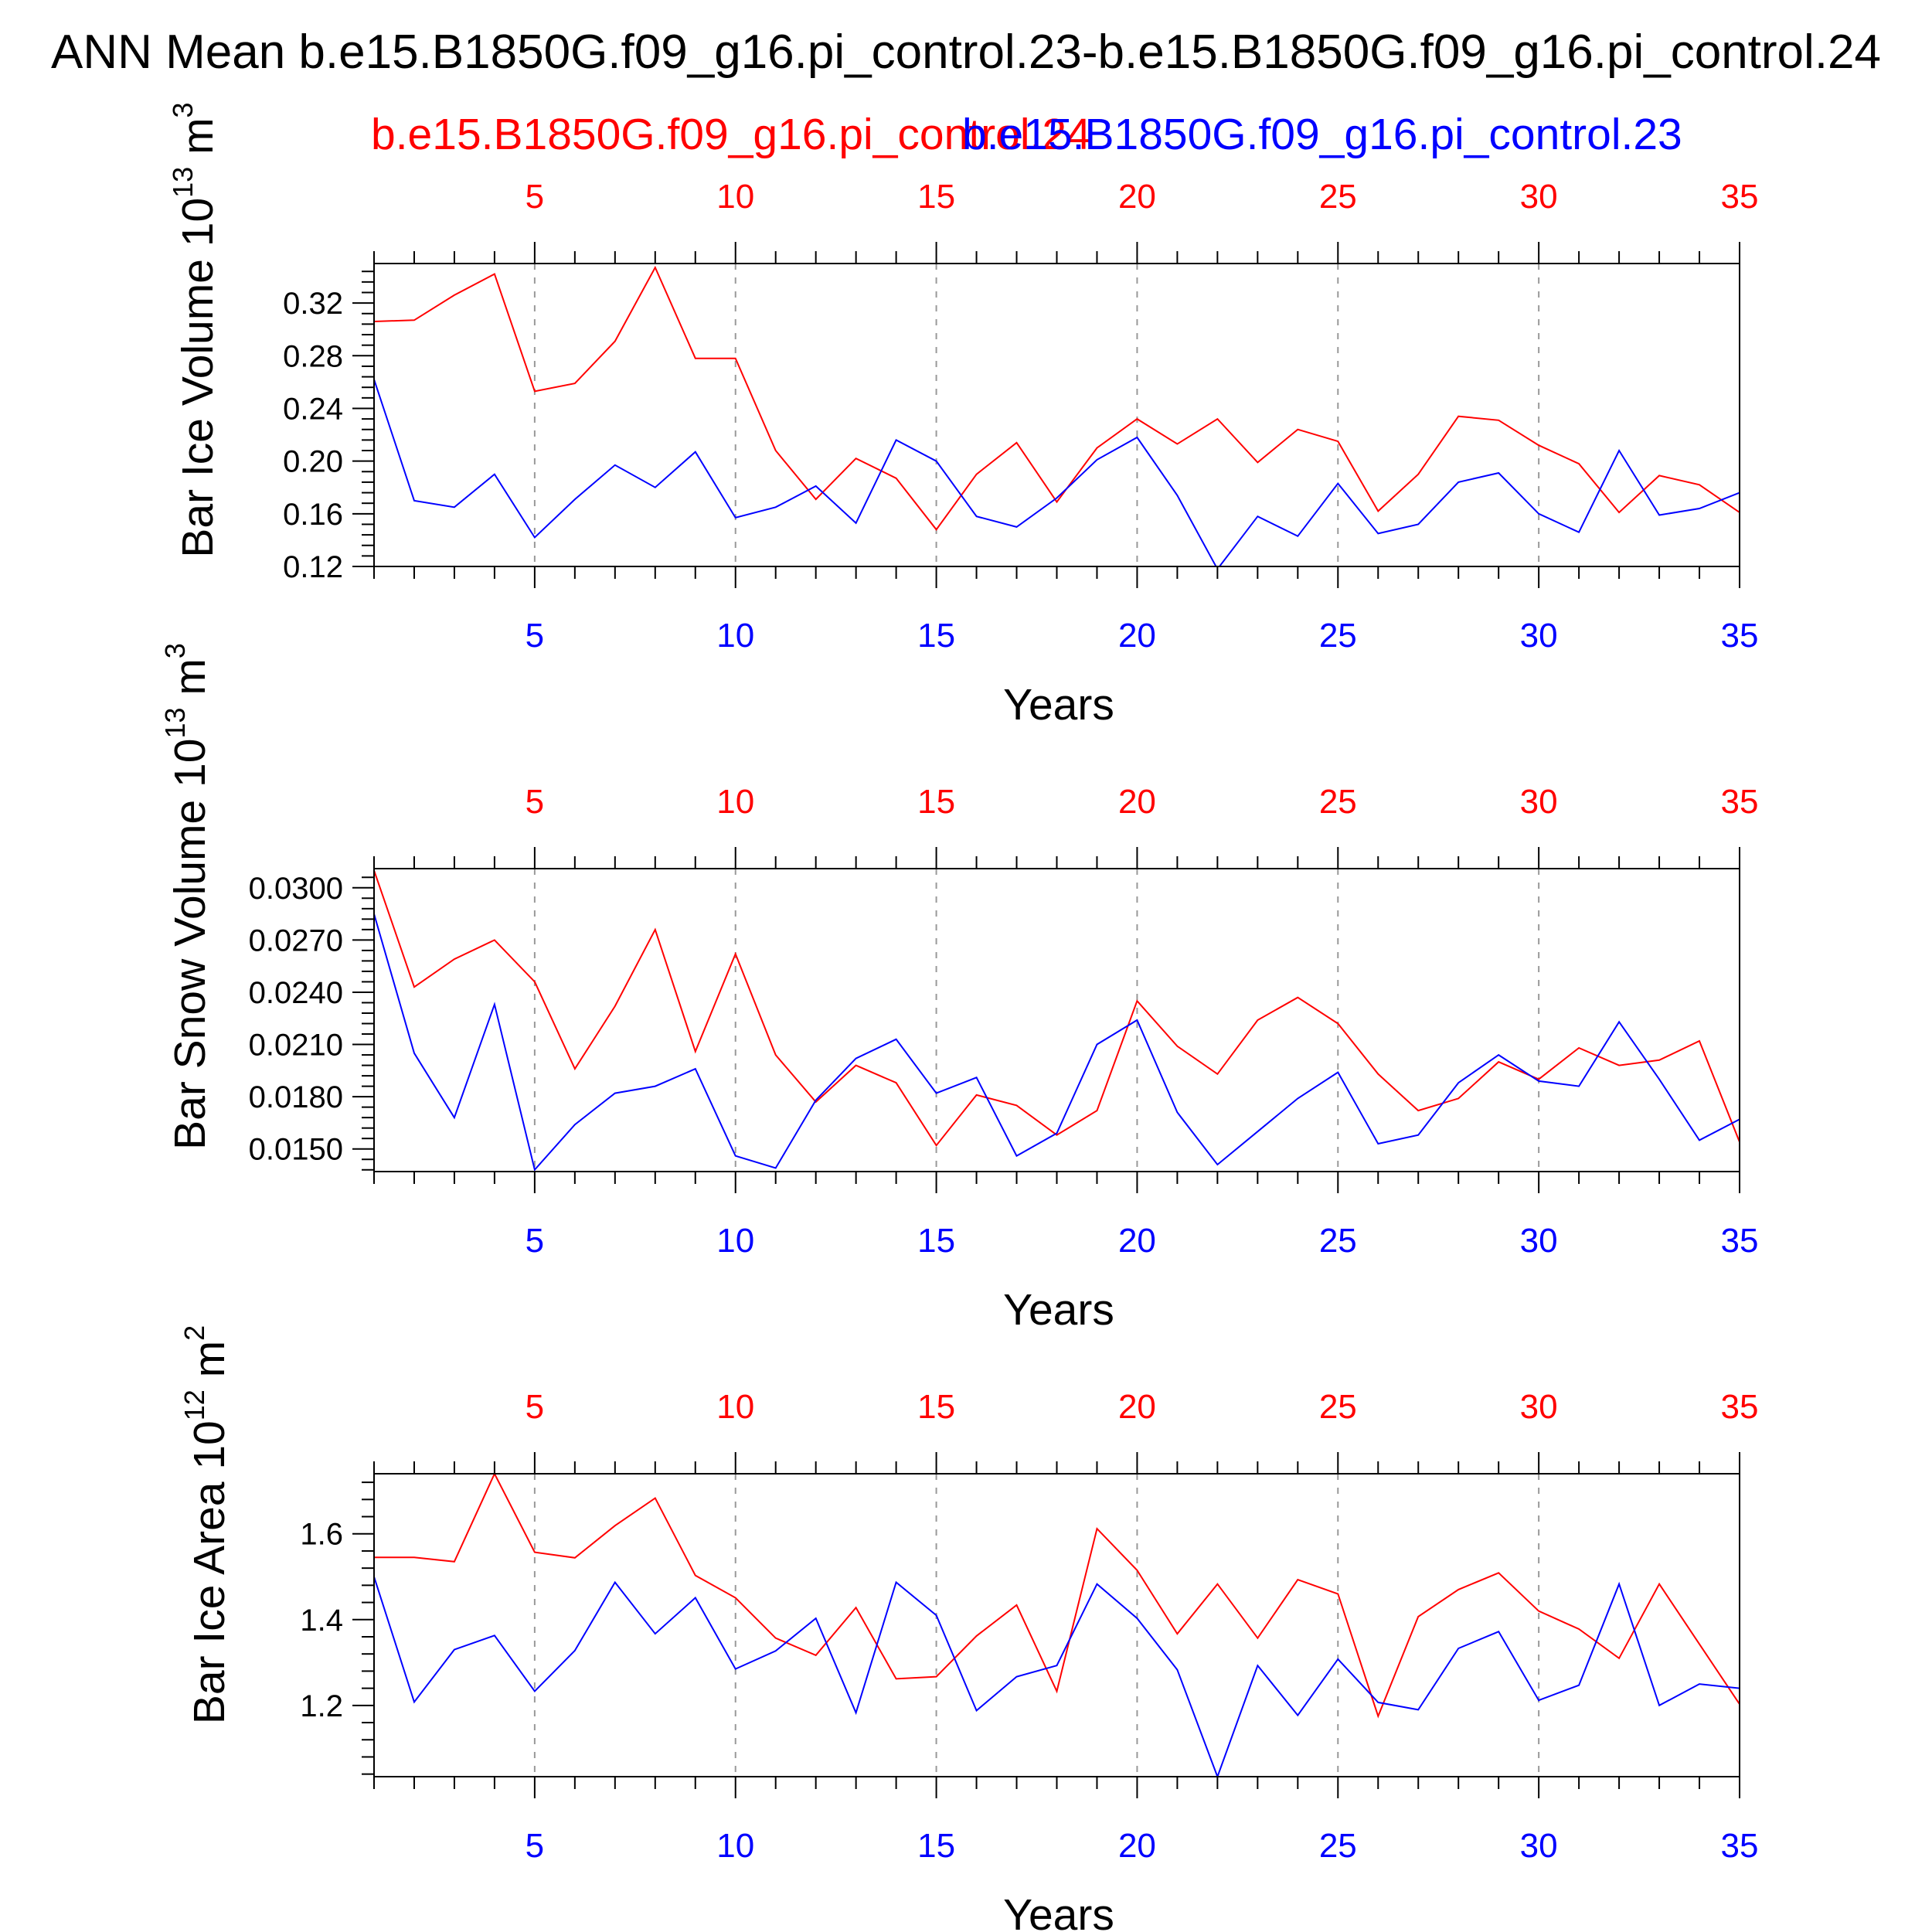  I want to click on y-tick-label: 1.2, so click(321, 1706).